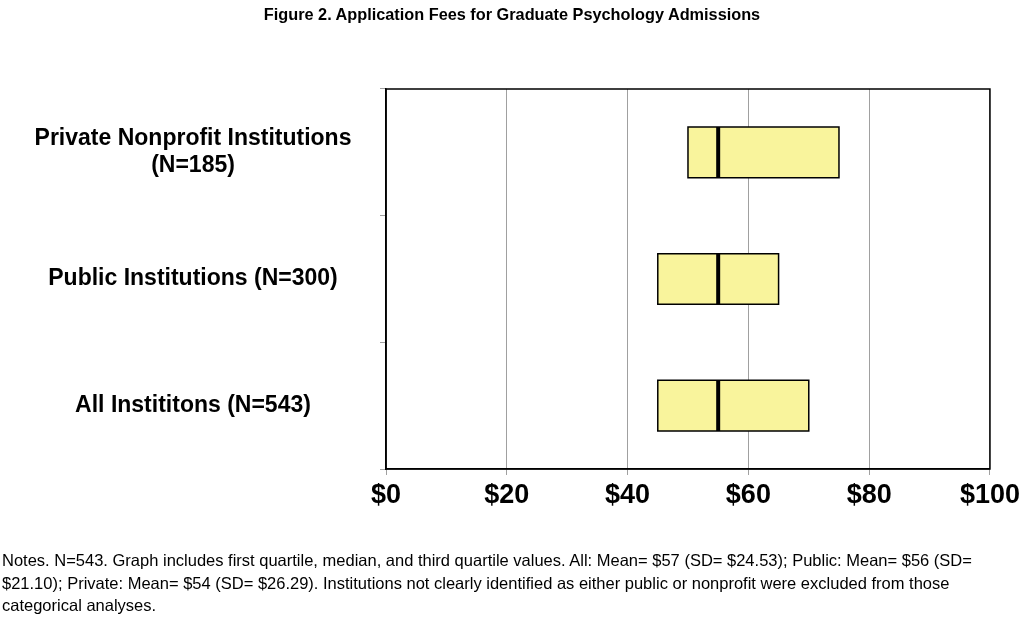  What do you see at coordinates (628, 493) in the screenshot?
I see `x-tick-label: $40` at bounding box center [628, 493].